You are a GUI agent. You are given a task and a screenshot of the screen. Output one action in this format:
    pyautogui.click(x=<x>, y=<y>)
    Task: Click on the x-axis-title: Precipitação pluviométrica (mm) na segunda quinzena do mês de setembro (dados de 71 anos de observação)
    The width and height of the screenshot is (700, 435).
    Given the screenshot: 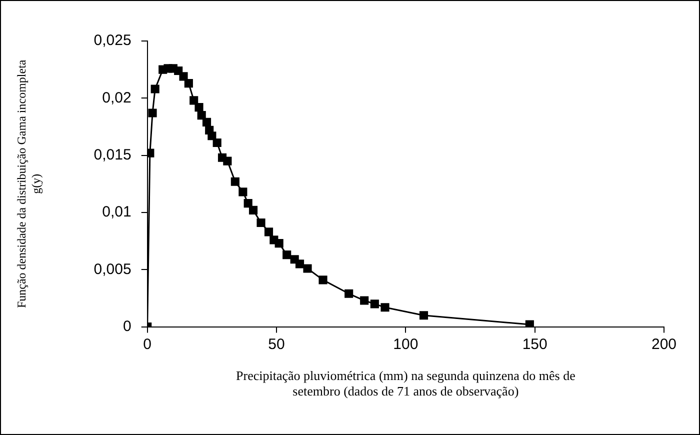 What is the action you would take?
    pyautogui.click(x=406, y=383)
    